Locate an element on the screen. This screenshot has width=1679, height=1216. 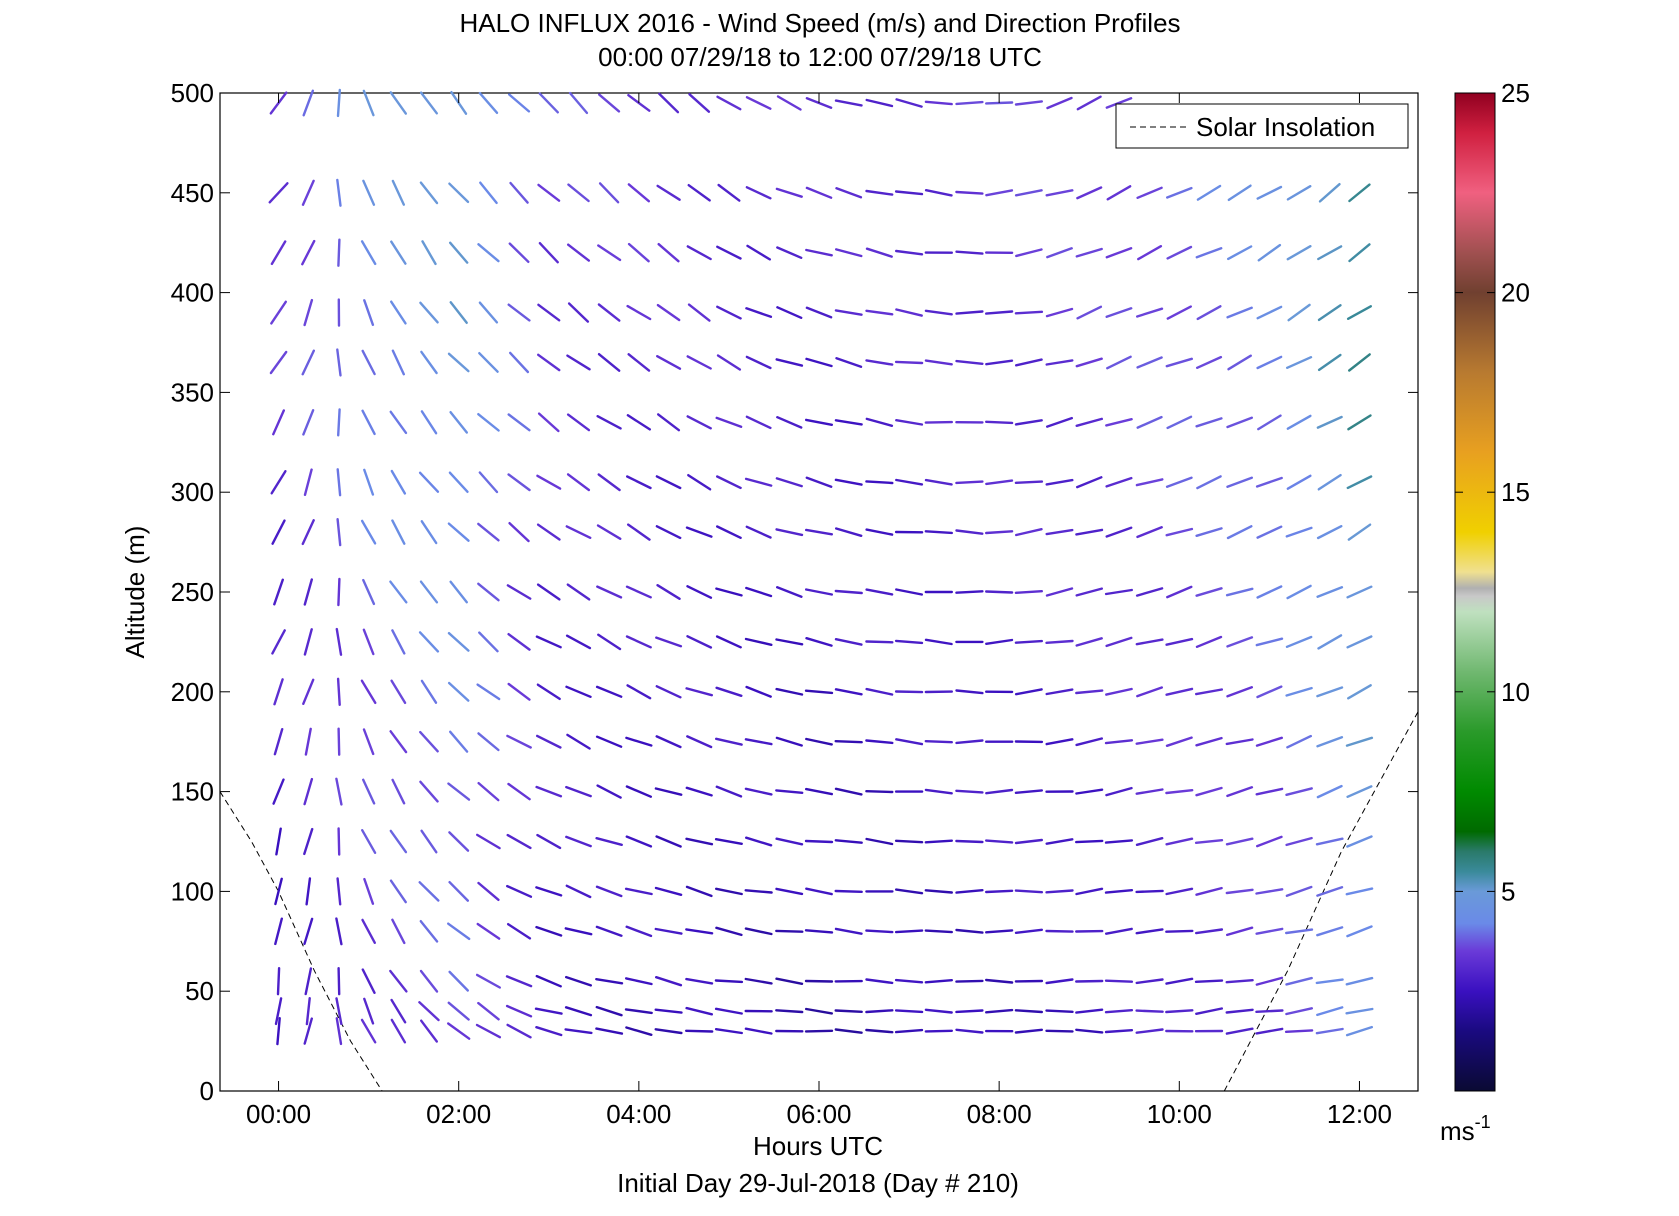
colorbar-gradient is located at coordinates (1475, 592).